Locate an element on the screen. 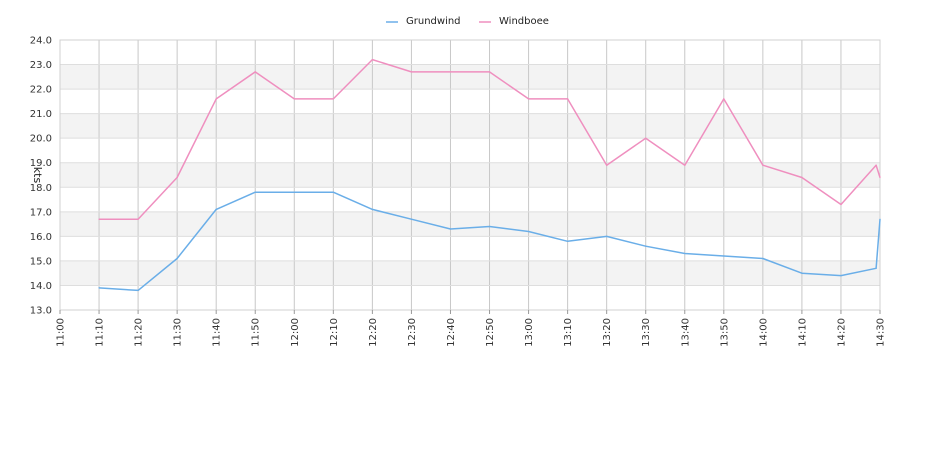 The image size is (940, 450). legend-label: Grundwind is located at coordinates (433, 21).